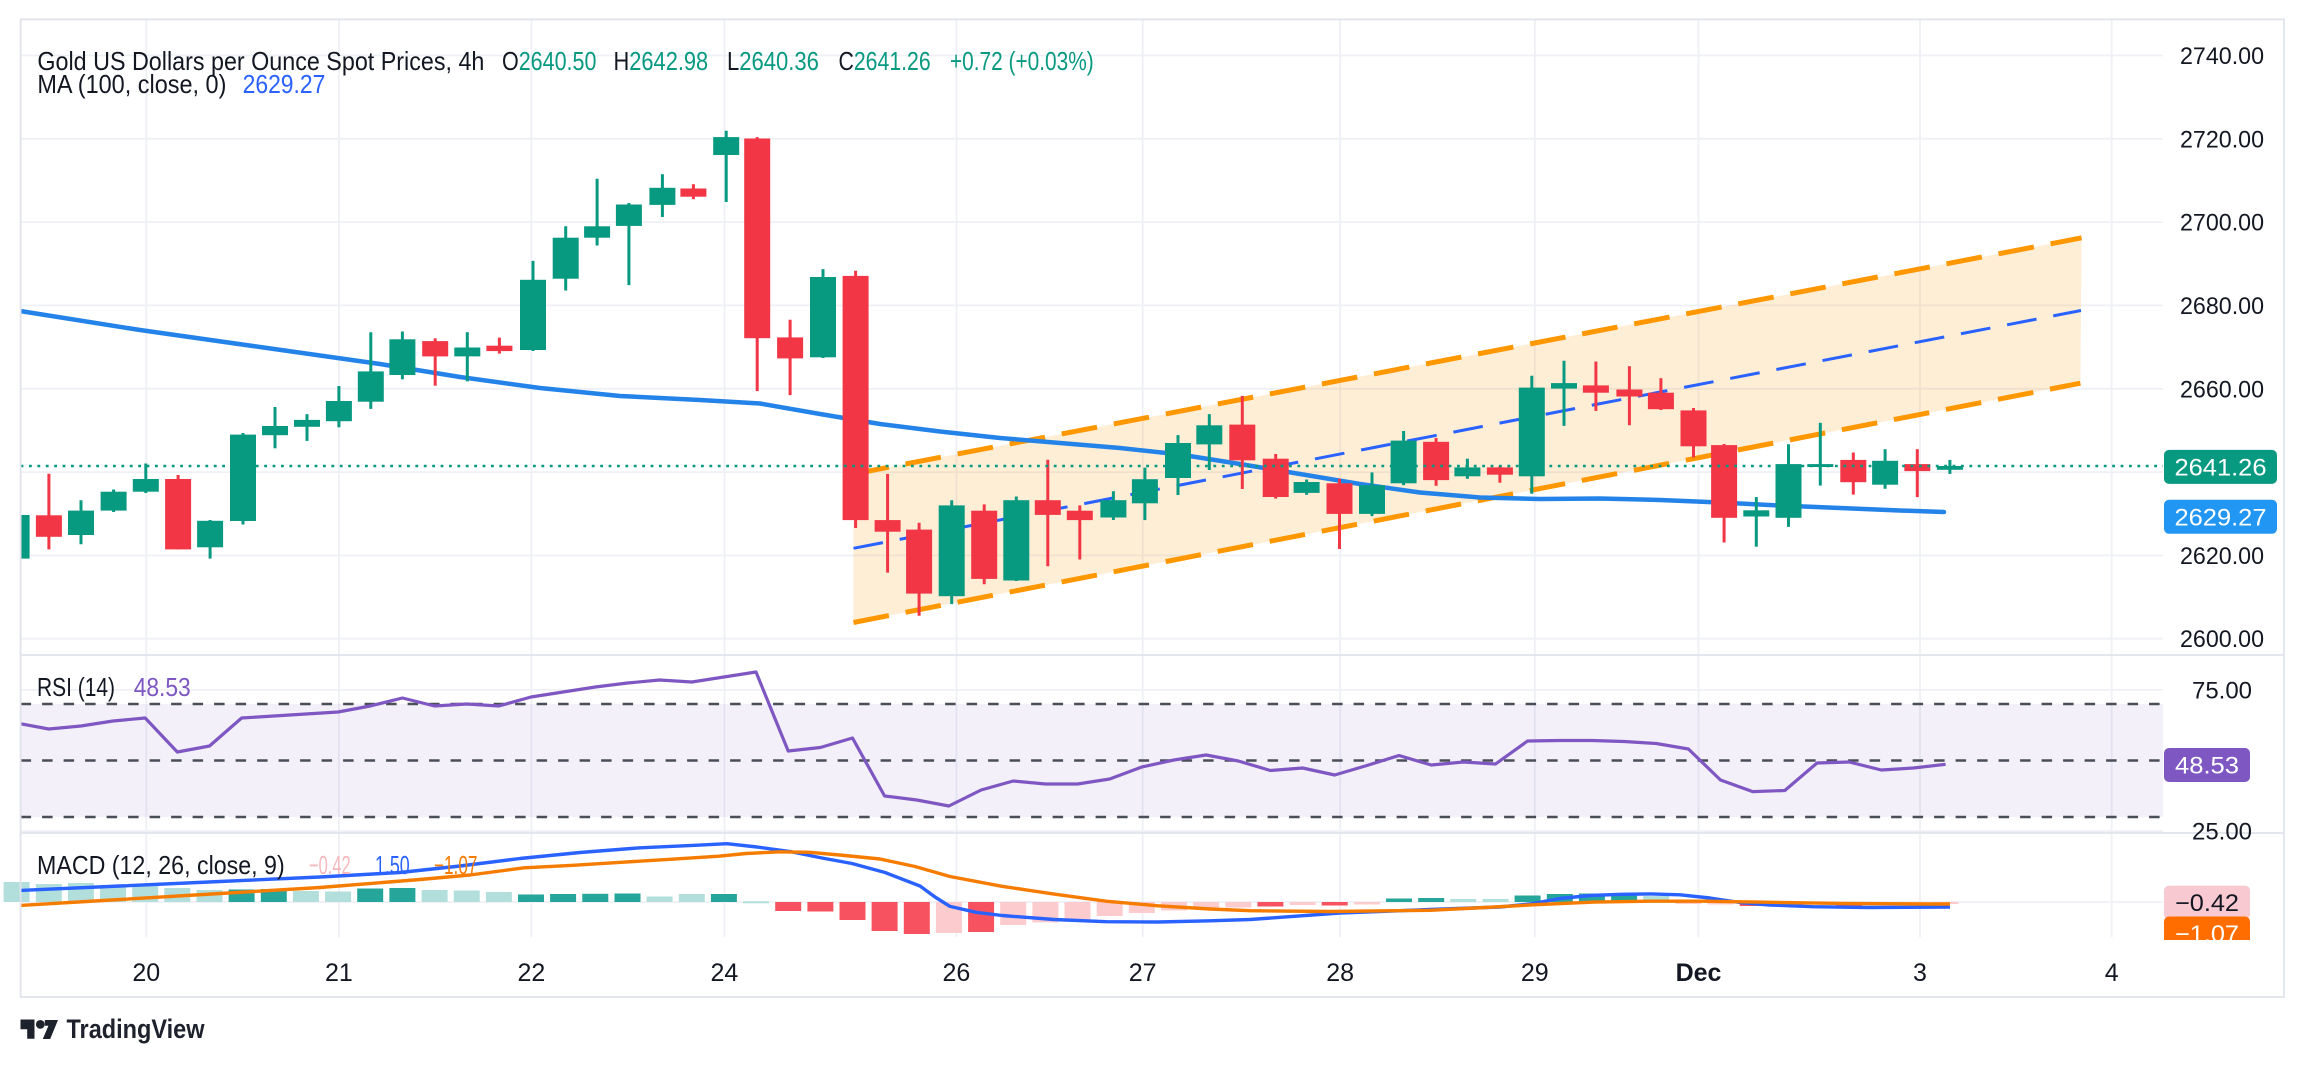 This screenshot has height=1071, width=2304. I want to click on svg-text: RSI (14), so click(76, 687).